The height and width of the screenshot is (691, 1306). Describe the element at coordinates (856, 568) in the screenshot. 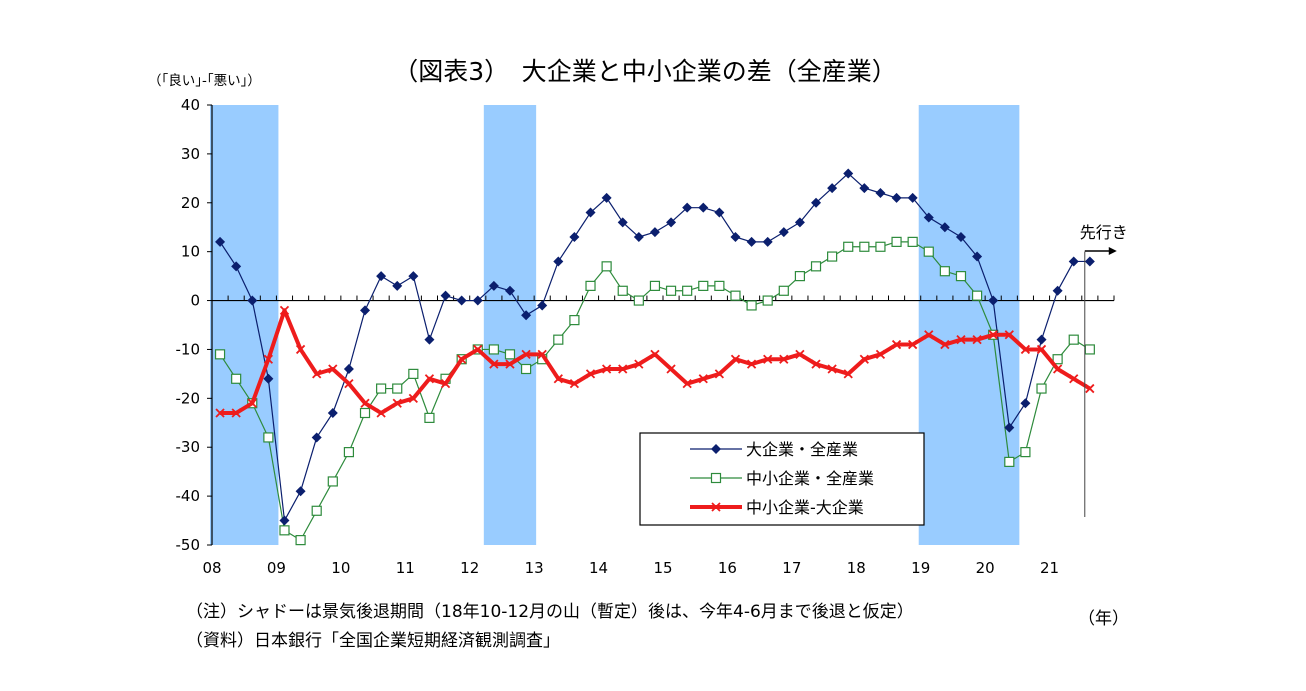

I see `x-tick-label: 18` at that location.